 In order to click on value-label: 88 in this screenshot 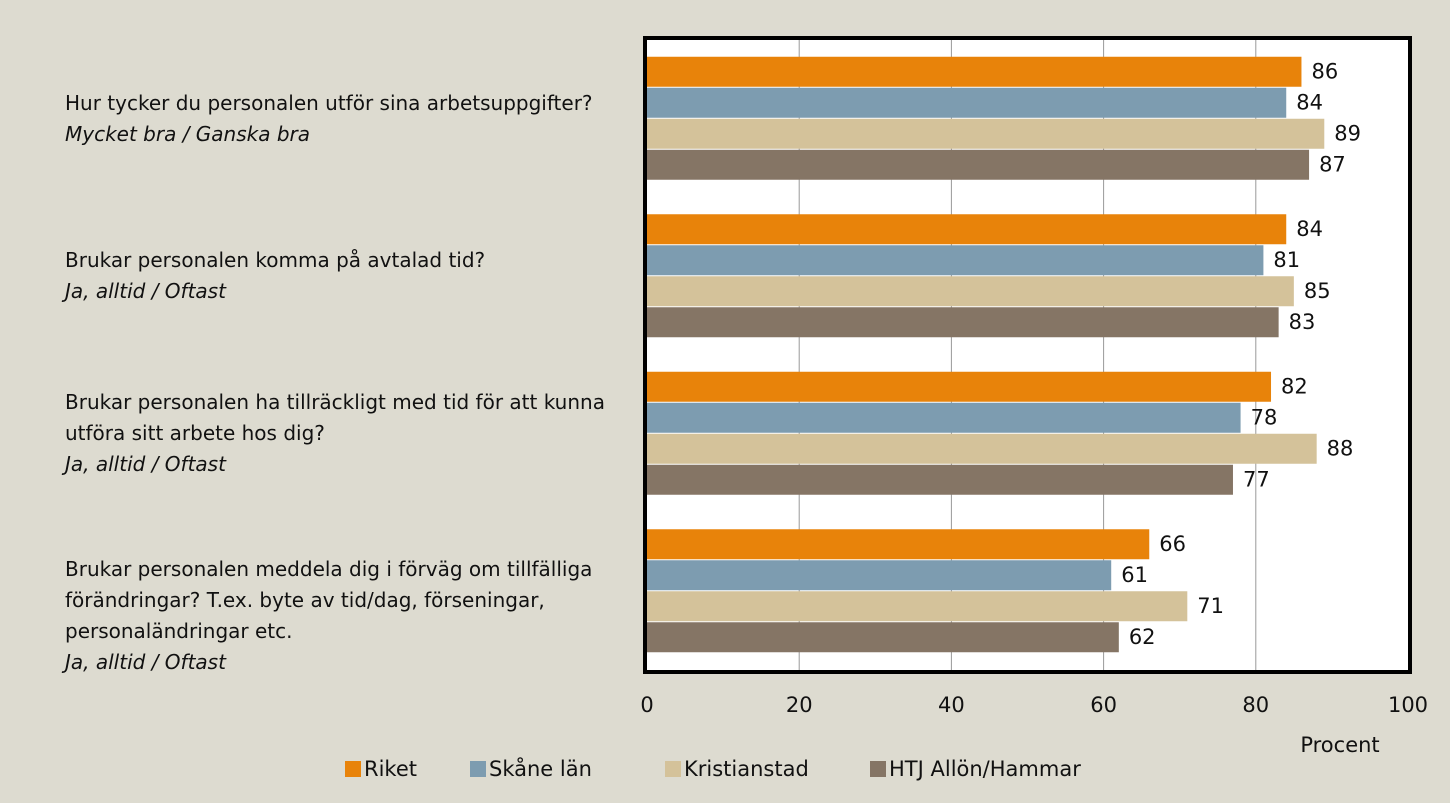, I will do `click(1340, 448)`.